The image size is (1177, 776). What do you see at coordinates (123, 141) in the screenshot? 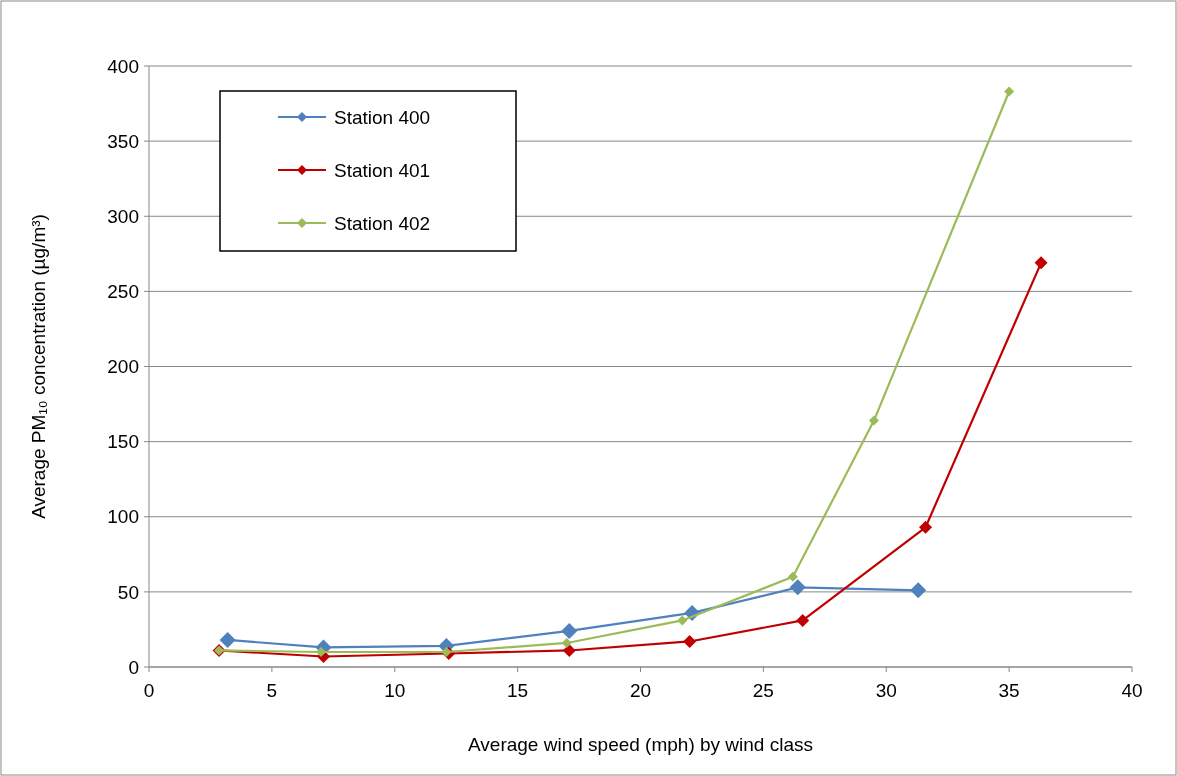
I see `y-tick-label: 350` at bounding box center [123, 141].